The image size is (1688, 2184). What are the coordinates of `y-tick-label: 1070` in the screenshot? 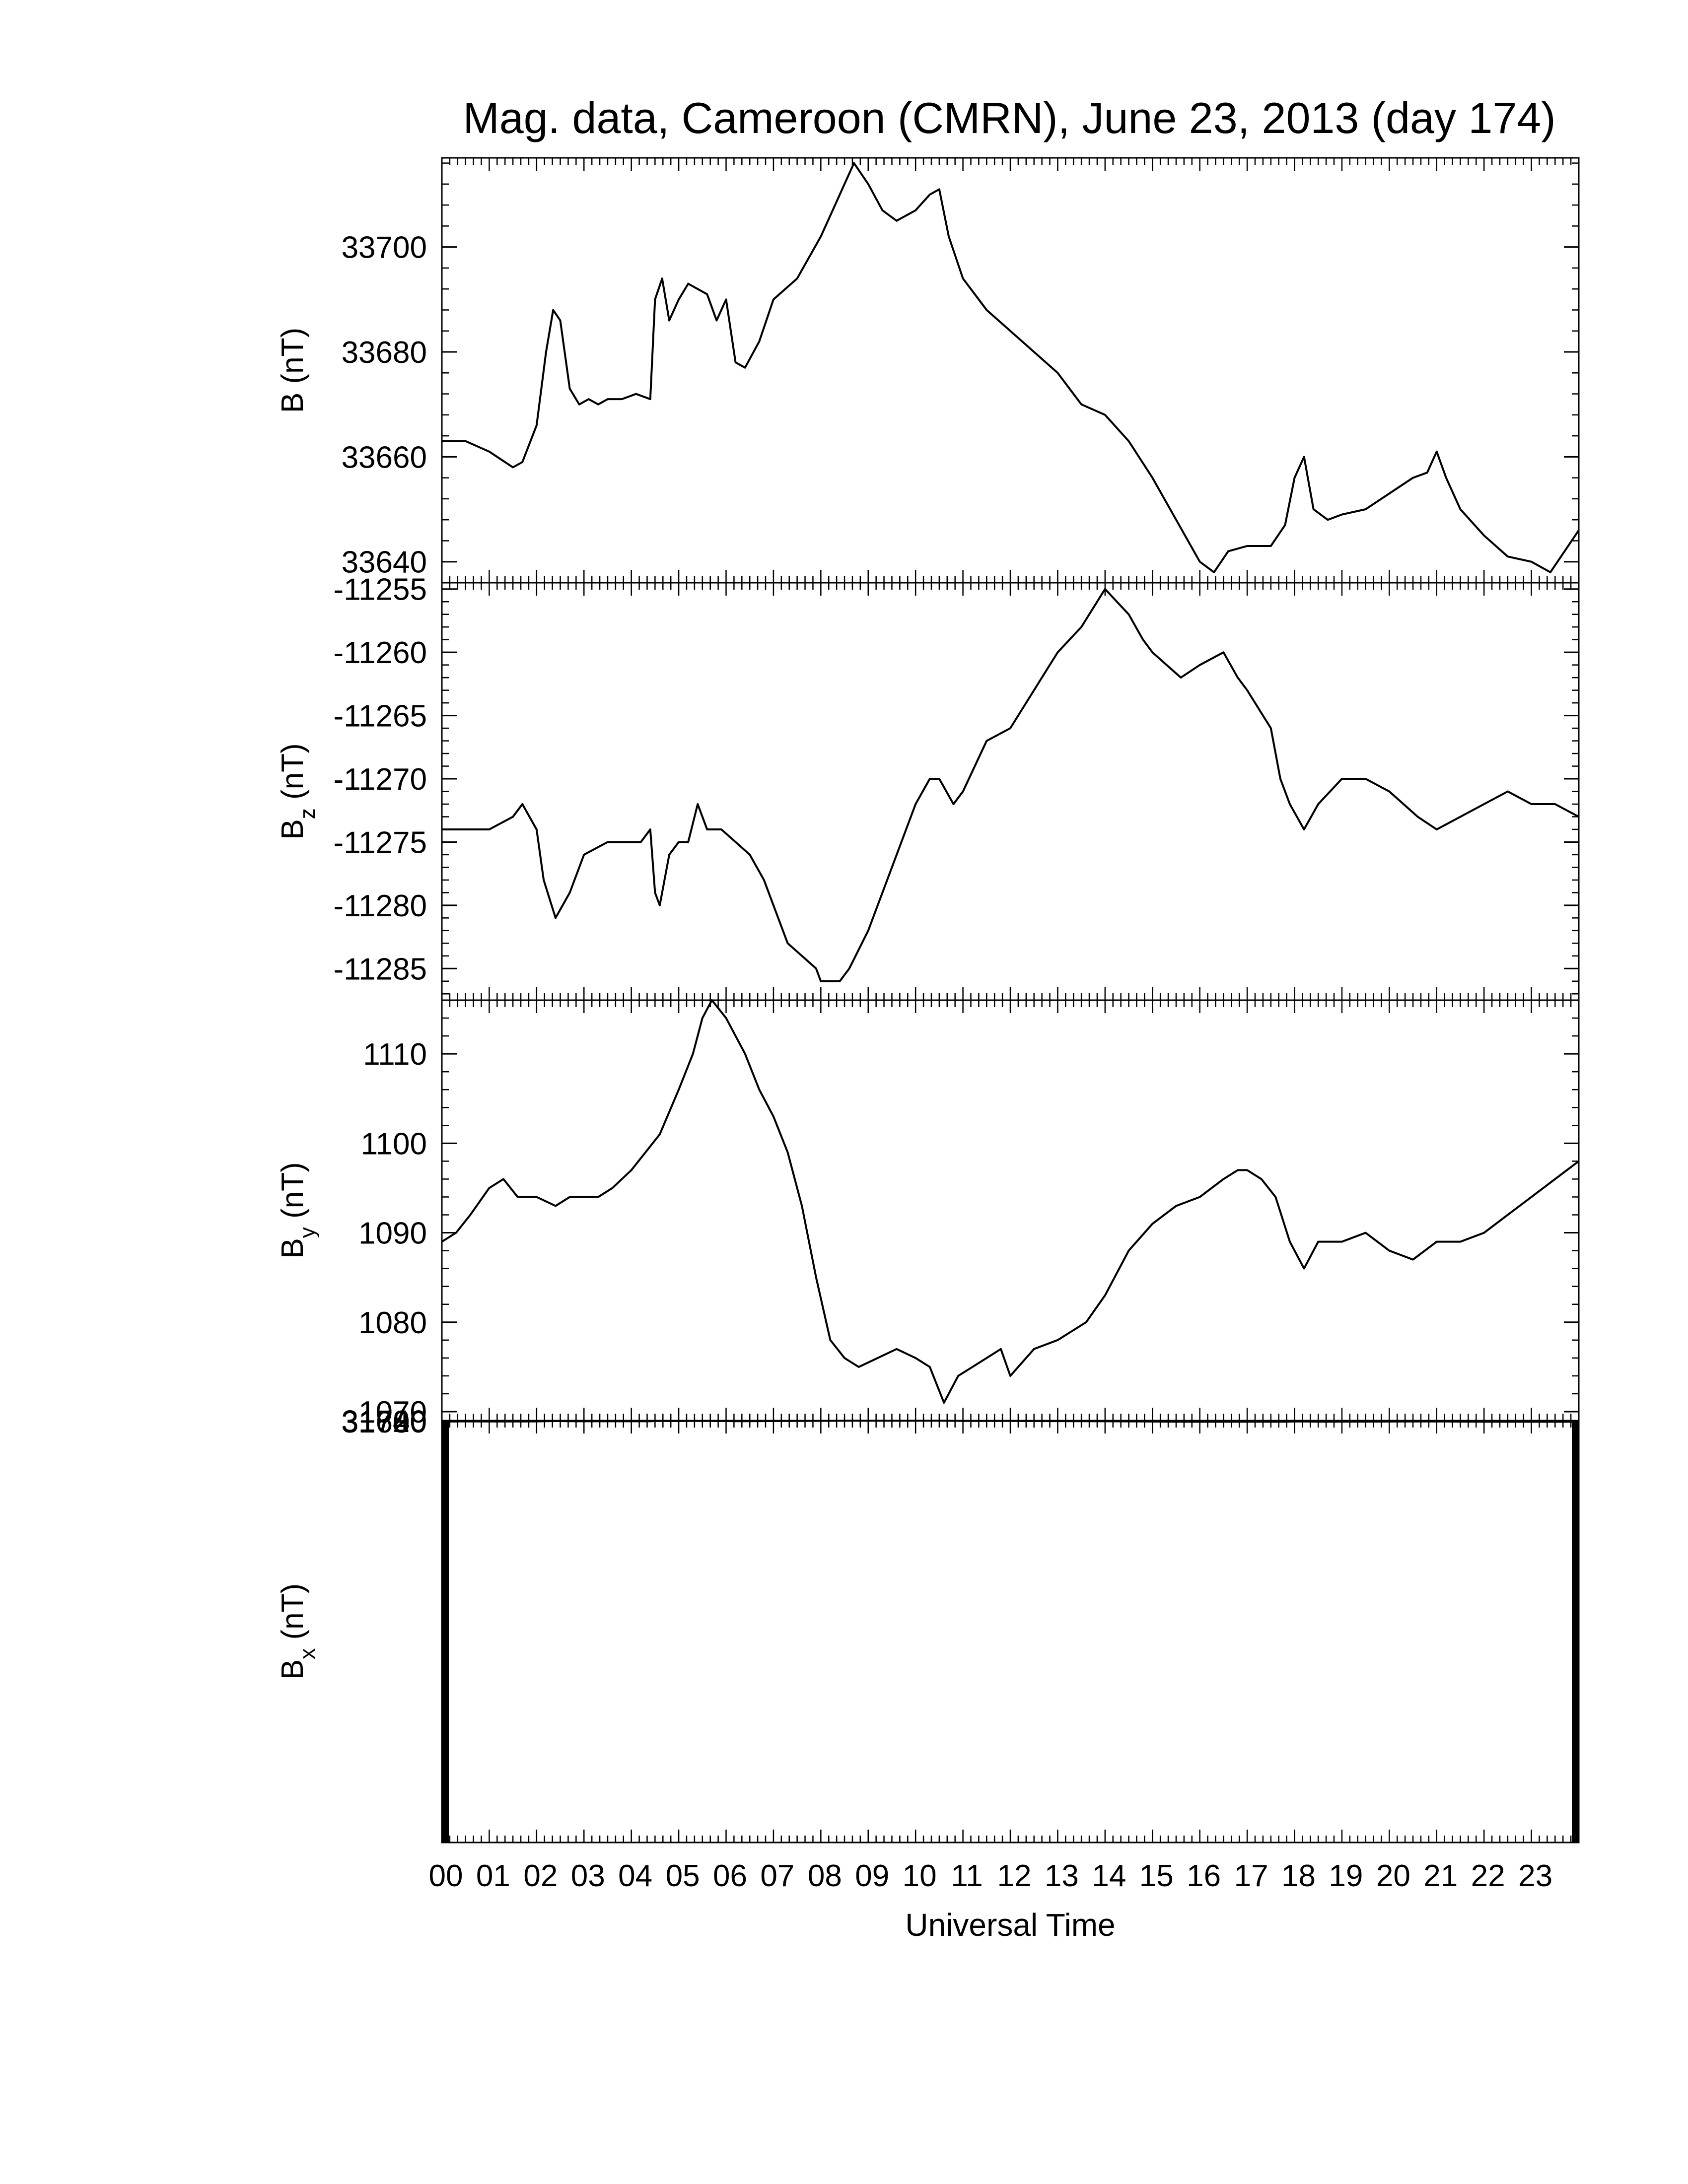 It's located at (392, 1412).